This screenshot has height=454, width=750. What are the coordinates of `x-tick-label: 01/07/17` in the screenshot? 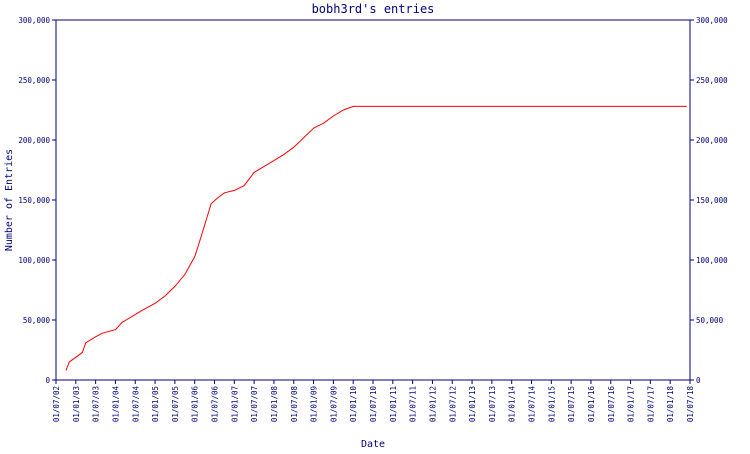 It's located at (650, 404).